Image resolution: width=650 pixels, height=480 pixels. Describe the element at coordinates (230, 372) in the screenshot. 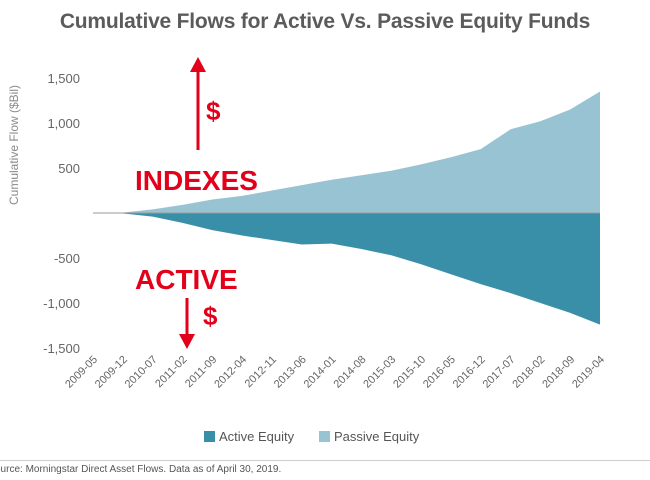

I see `x-tick-label: 2012-04` at that location.